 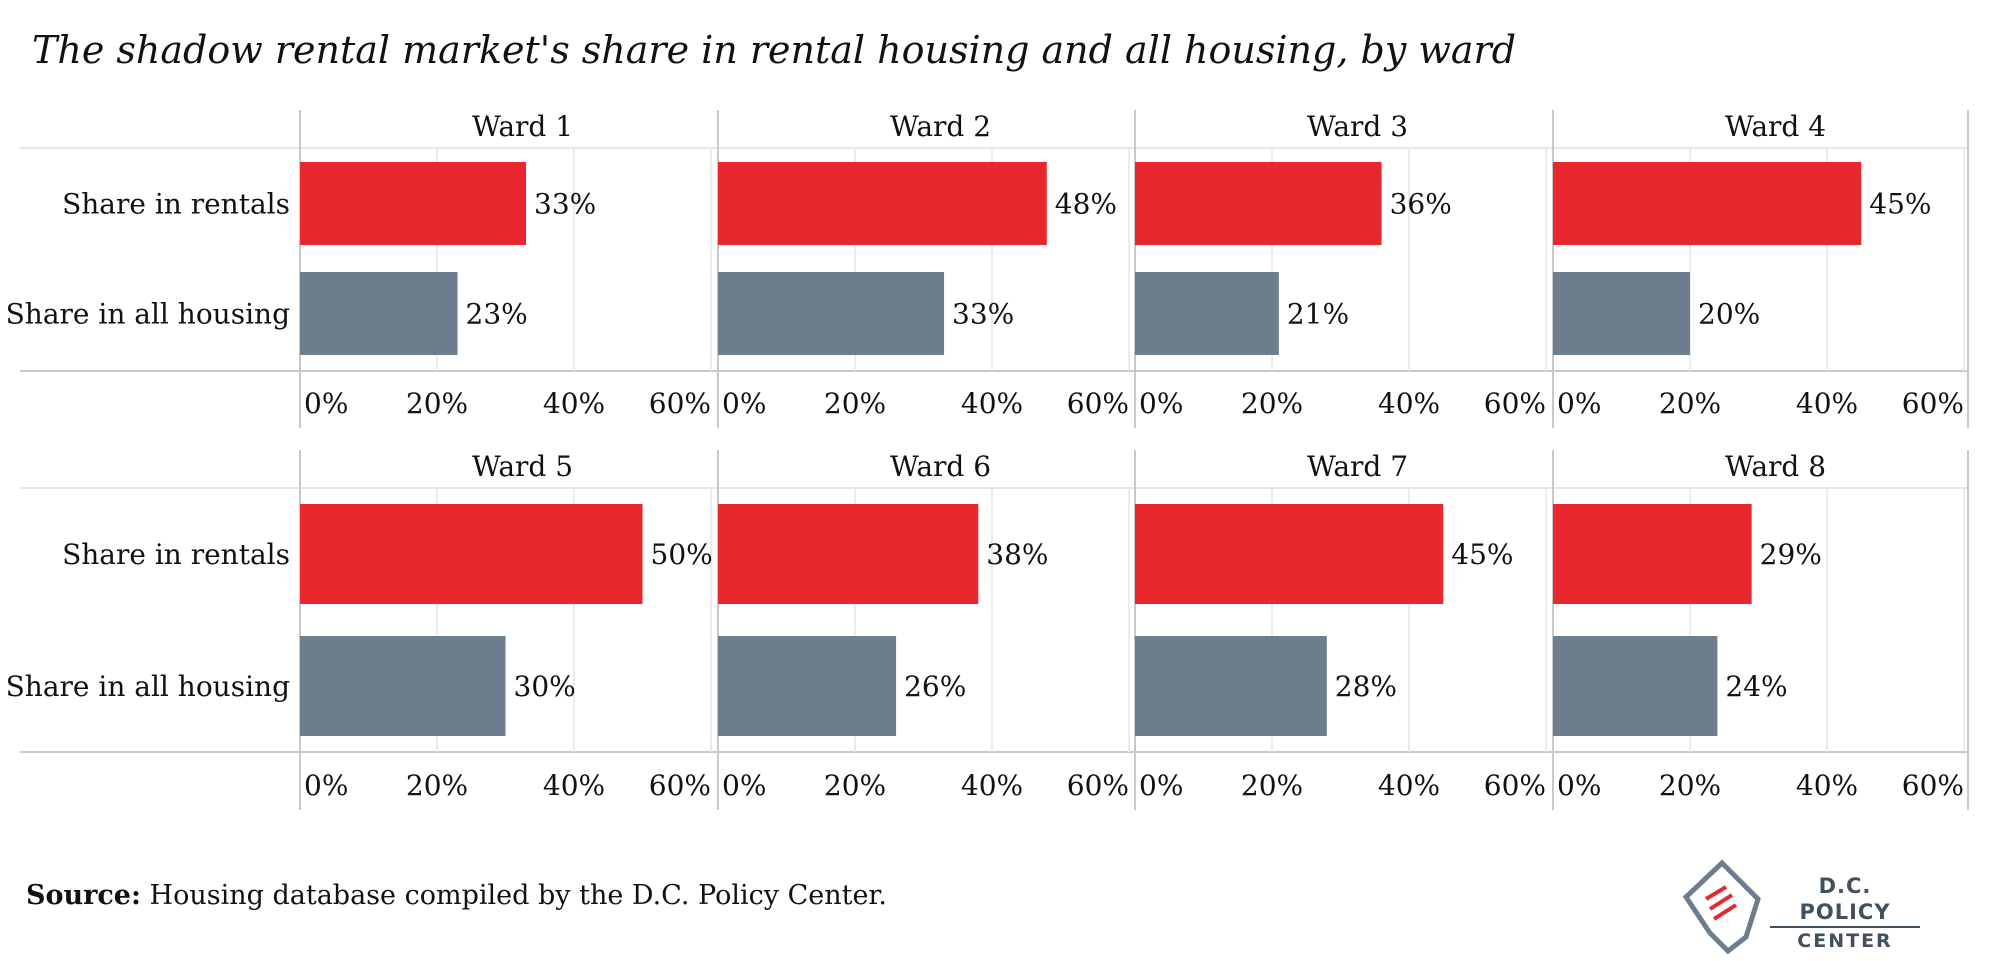 I want to click on dc-policy-center-logo: D.C. POLICY CENTER, so click(x=1800, y=905).